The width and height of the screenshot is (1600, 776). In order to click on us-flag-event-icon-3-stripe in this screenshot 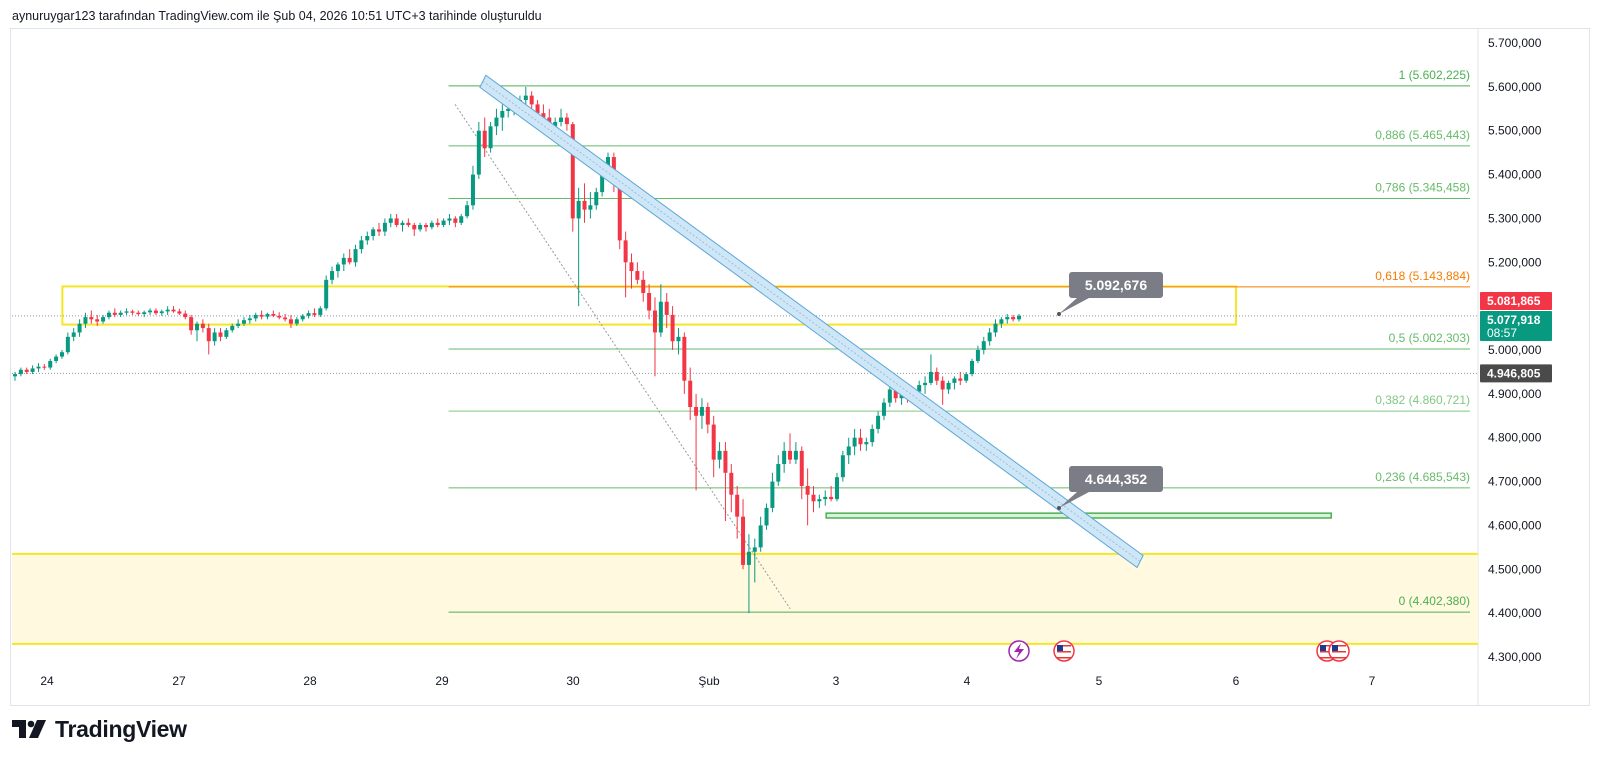, I will do `click(1339, 655)`.